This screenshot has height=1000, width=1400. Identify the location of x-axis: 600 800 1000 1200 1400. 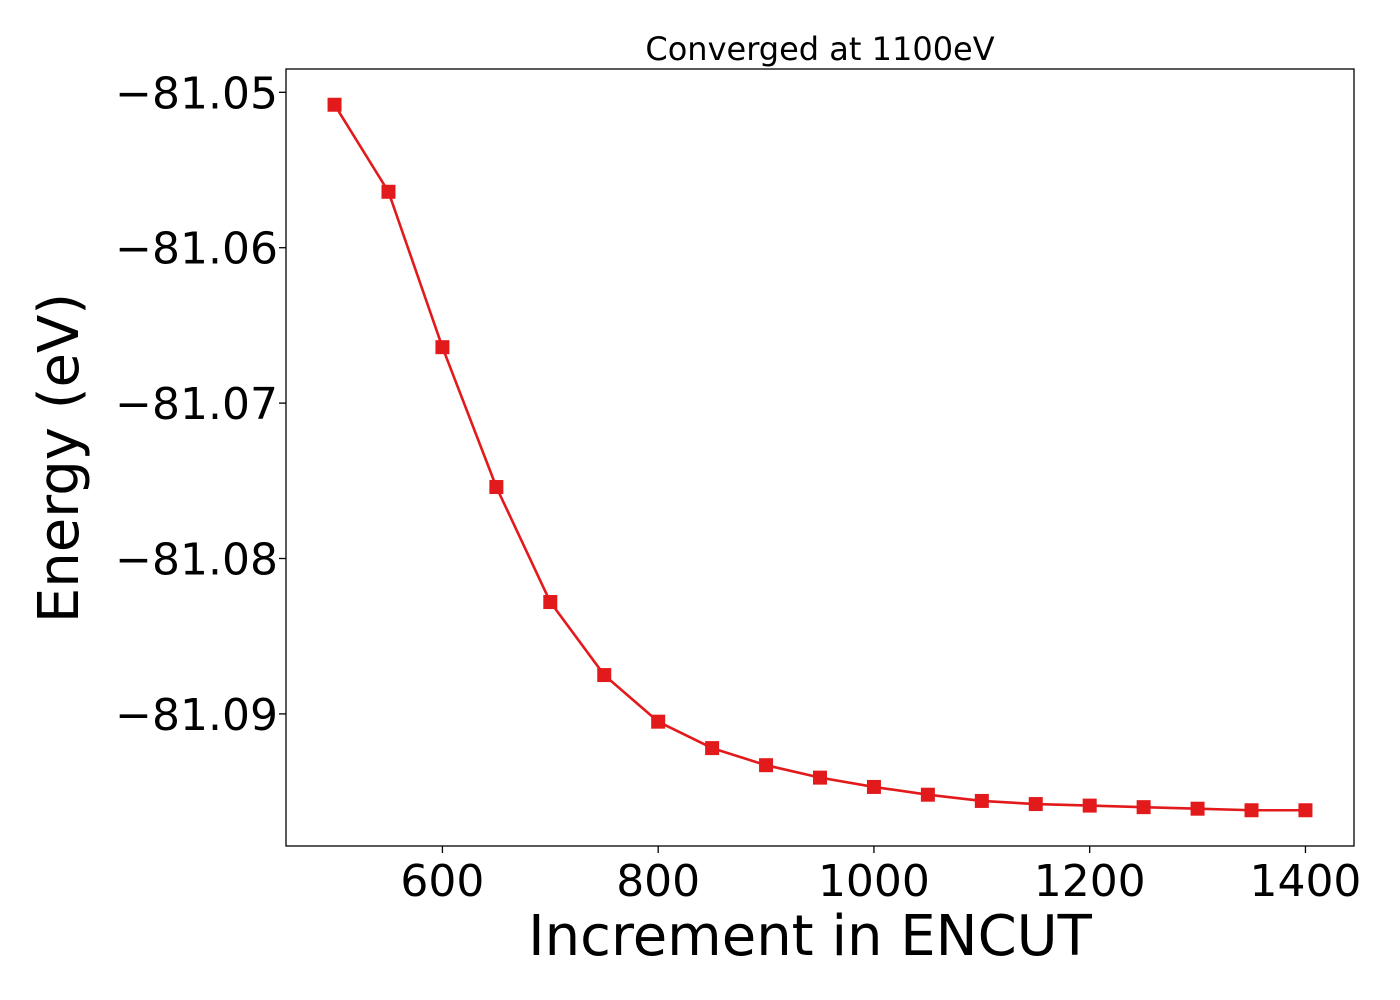
(880, 876).